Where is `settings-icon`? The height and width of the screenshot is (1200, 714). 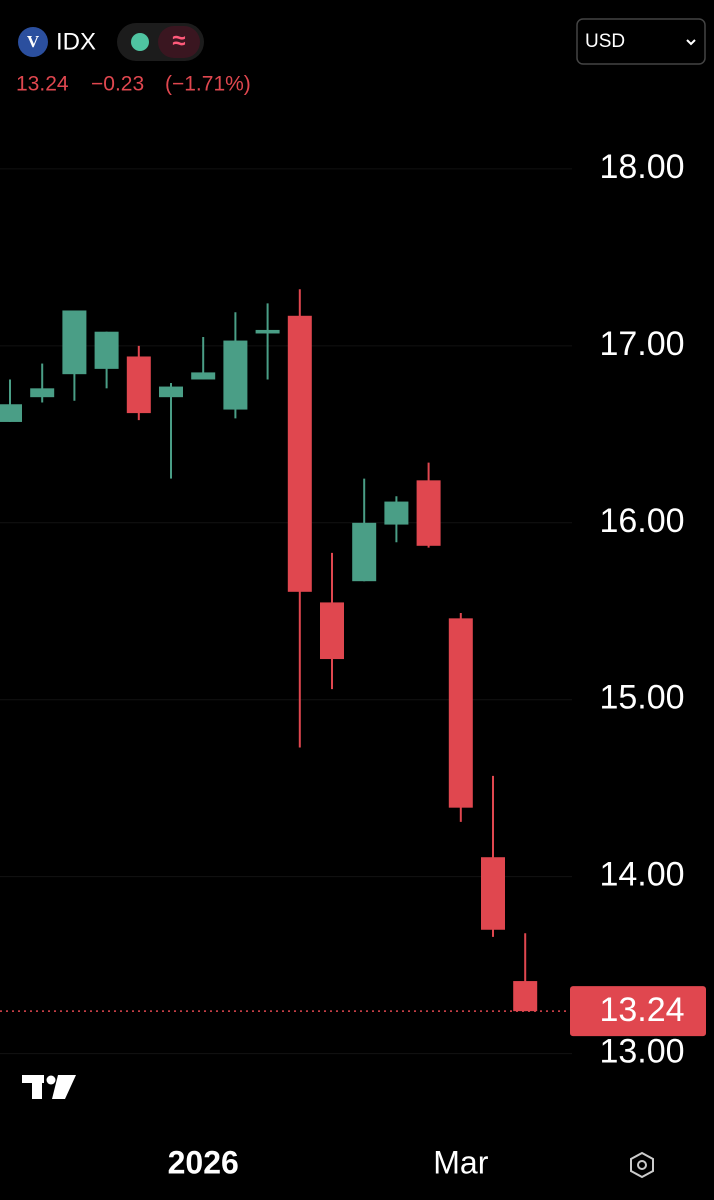
settings-icon is located at coordinates (642, 1165).